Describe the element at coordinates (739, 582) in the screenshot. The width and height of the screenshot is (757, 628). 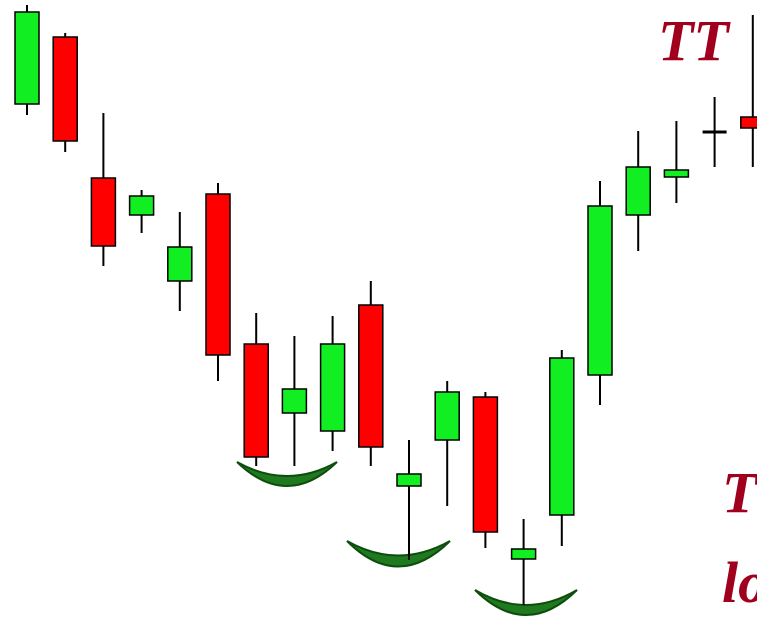
I see `annotation: lo` at that location.